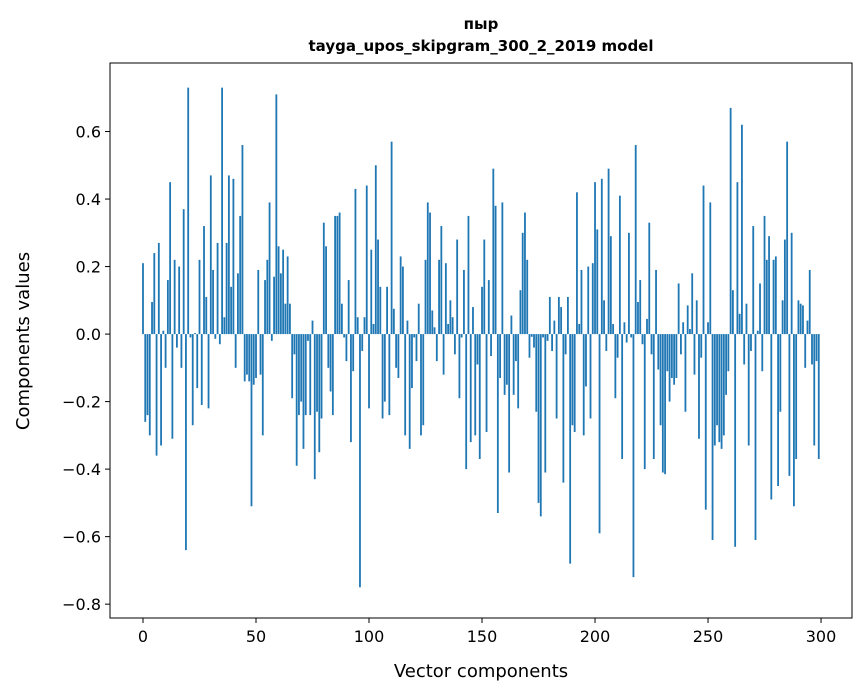 The width and height of the screenshot is (867, 696). What do you see at coordinates (86, 368) in the screenshot?
I see `y-axis-ticks: −0.8 −0.6 −0.4 −0.2 0.0 0.2 0.4 0.6` at bounding box center [86, 368].